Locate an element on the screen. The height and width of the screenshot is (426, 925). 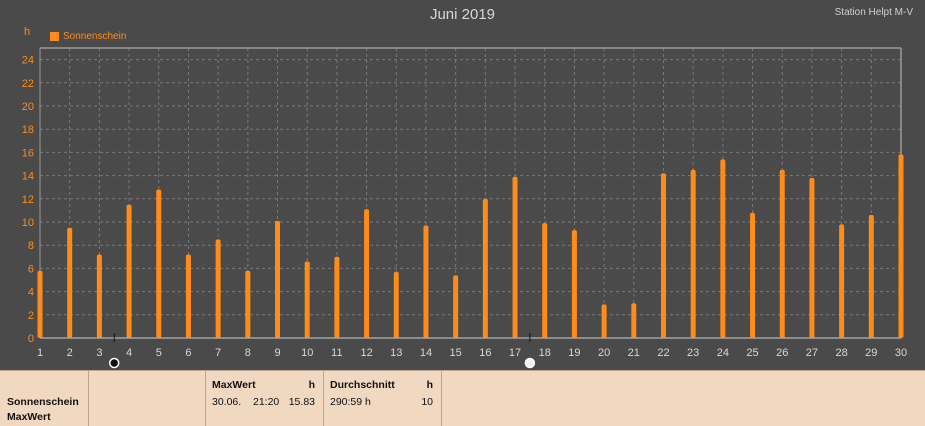
y-axis-unit: h is located at coordinates (27, 32).